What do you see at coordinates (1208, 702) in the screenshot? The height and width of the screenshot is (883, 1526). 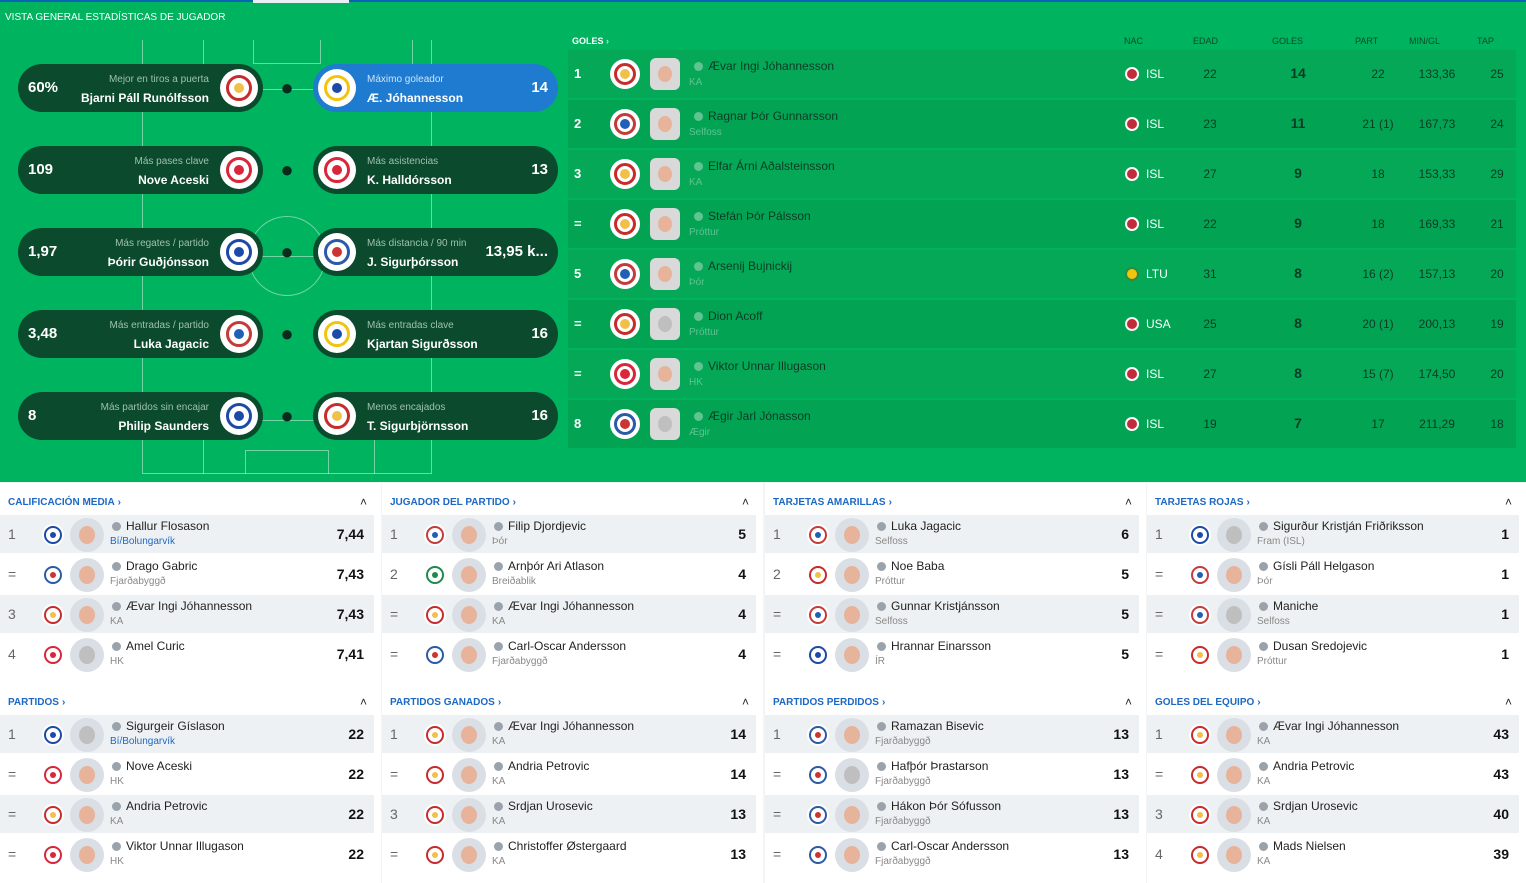 I see `panel-title-link: GOLES DEL EQUIPO ›` at bounding box center [1208, 702].